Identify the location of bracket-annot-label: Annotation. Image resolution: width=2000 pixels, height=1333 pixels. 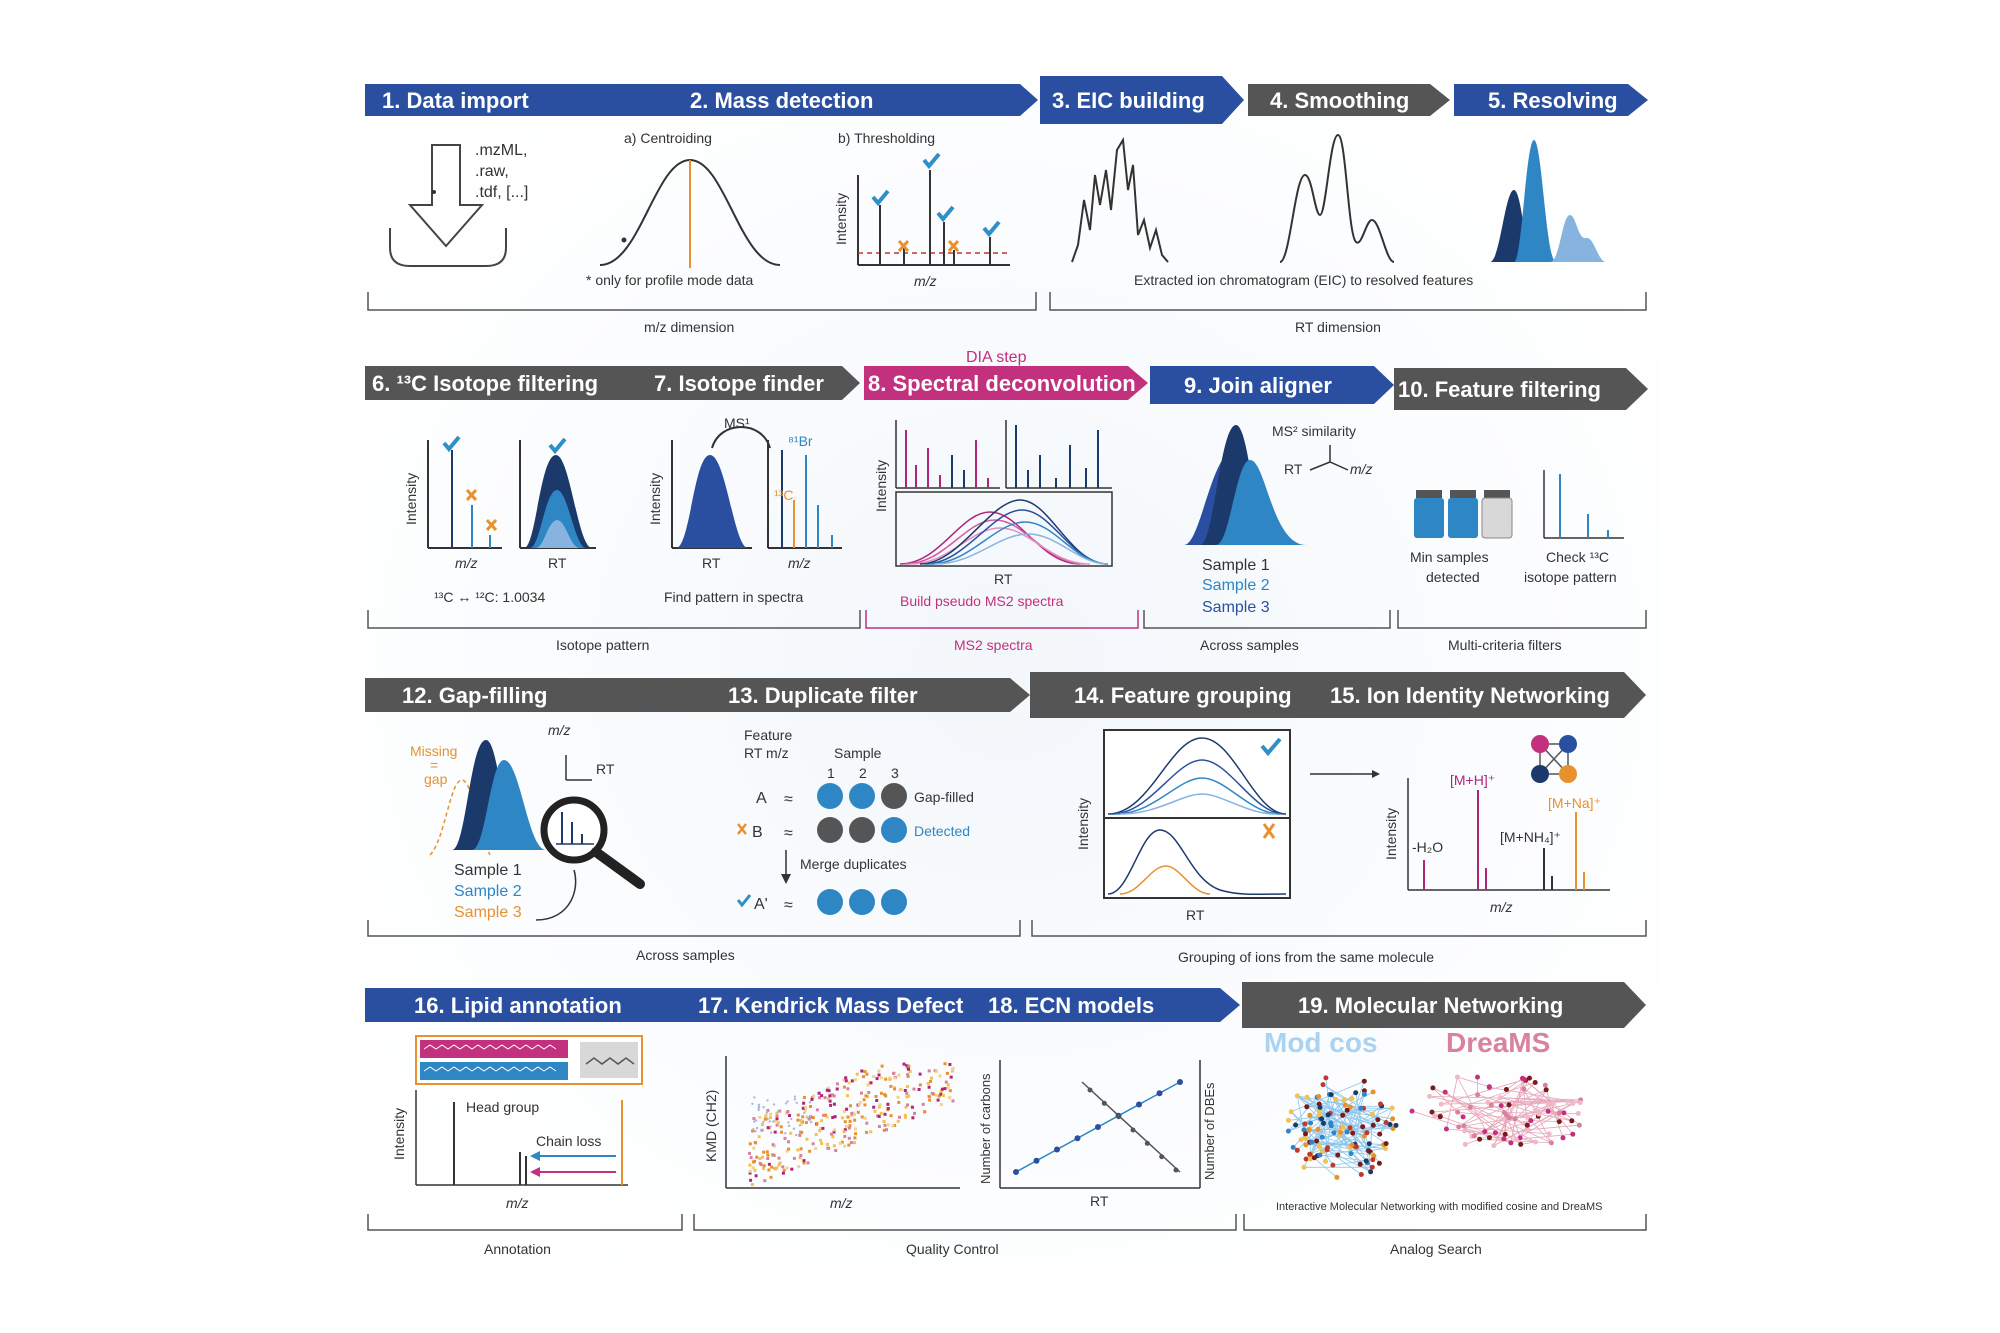
(517, 1249).